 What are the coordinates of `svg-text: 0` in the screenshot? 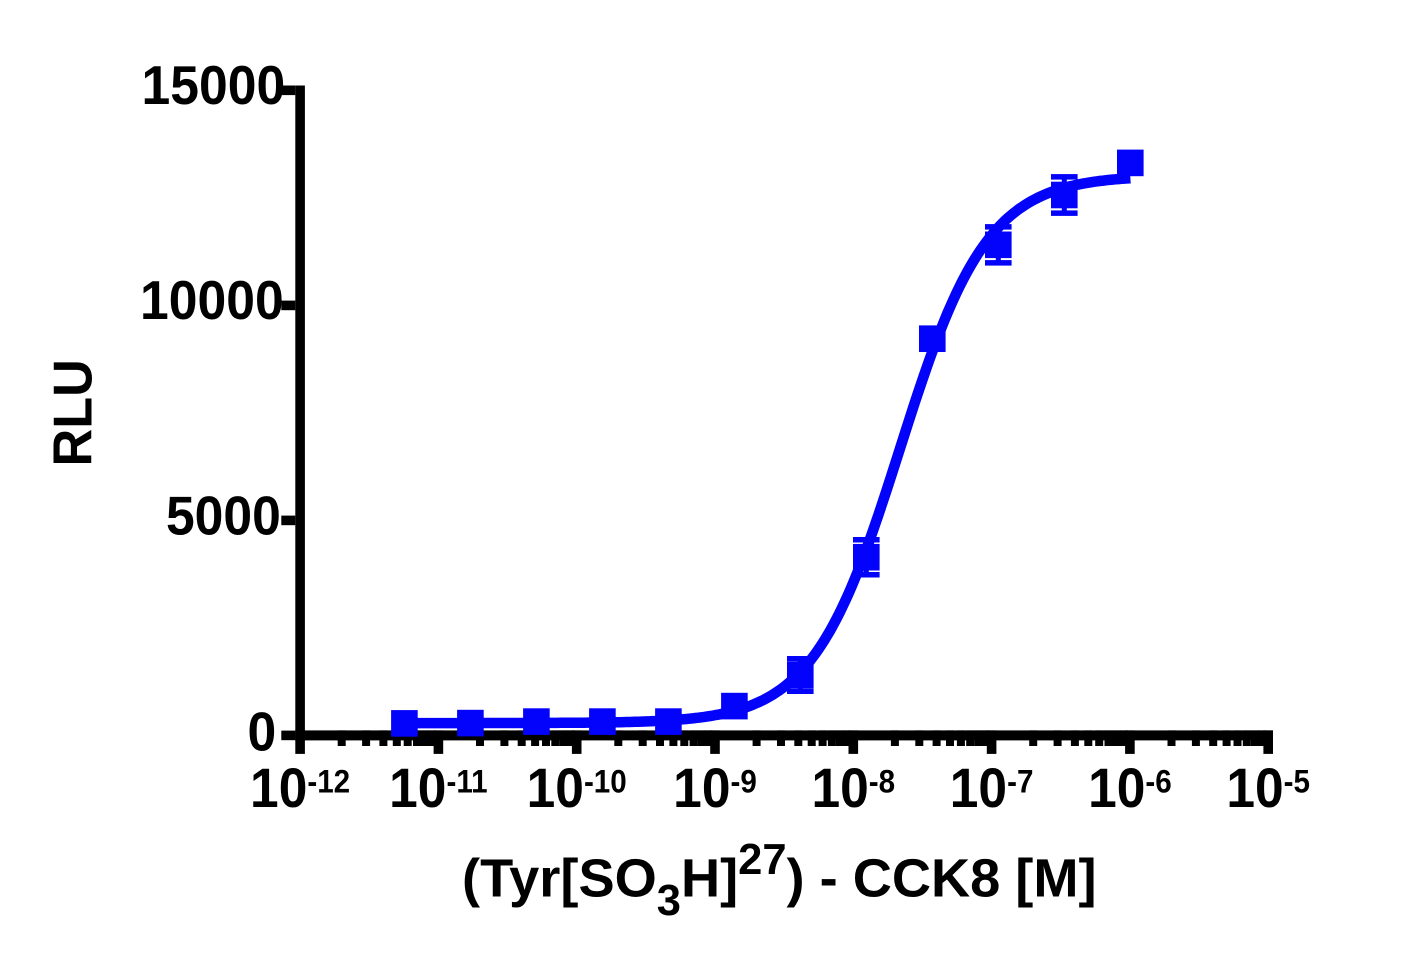 It's located at (261, 732).